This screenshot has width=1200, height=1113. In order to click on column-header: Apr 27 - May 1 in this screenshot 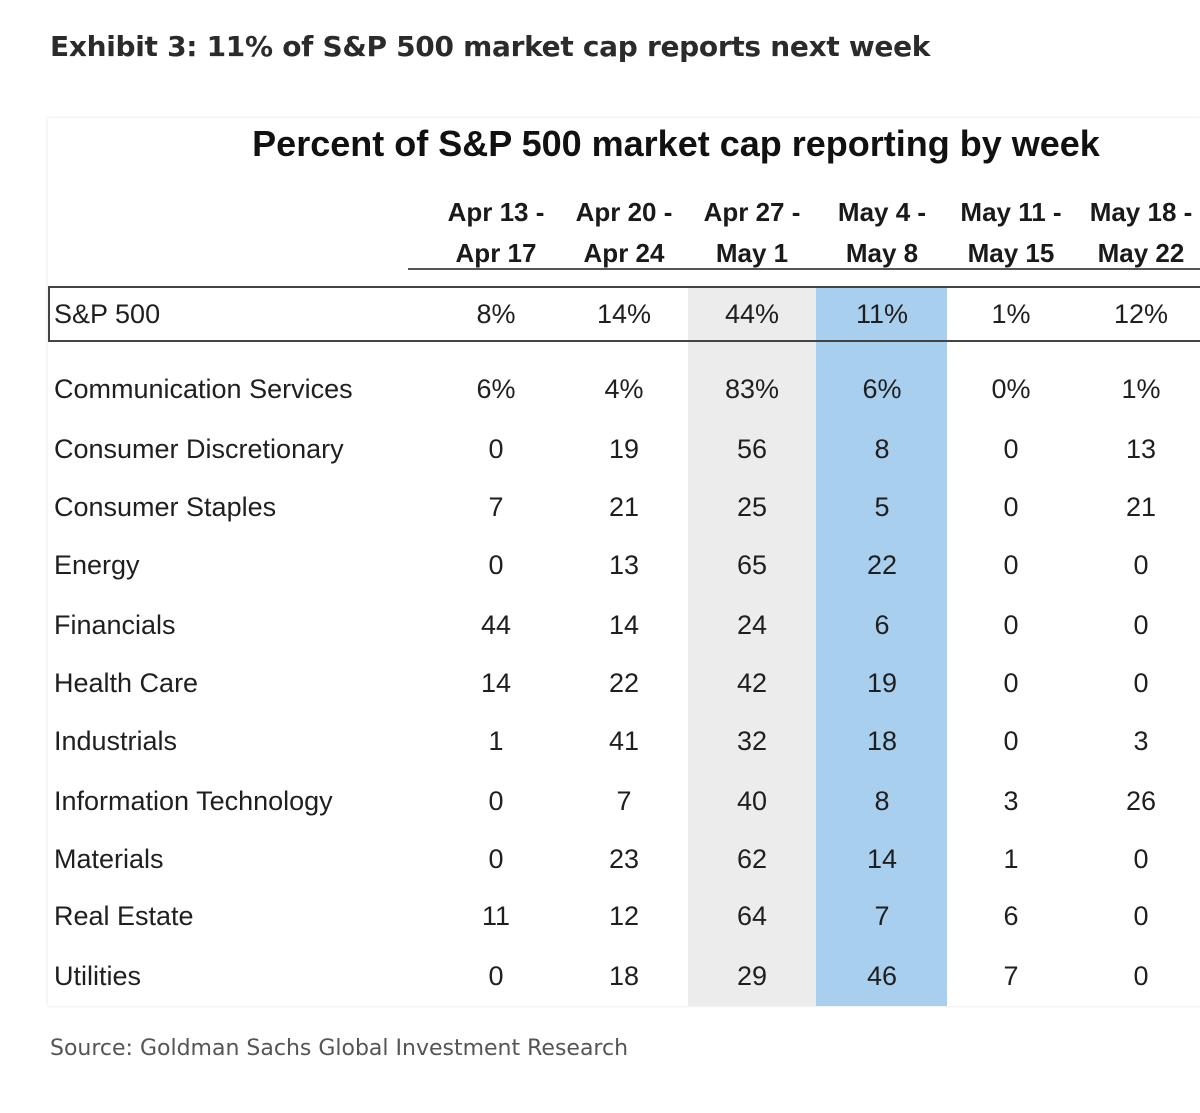, I will do `click(752, 233)`.